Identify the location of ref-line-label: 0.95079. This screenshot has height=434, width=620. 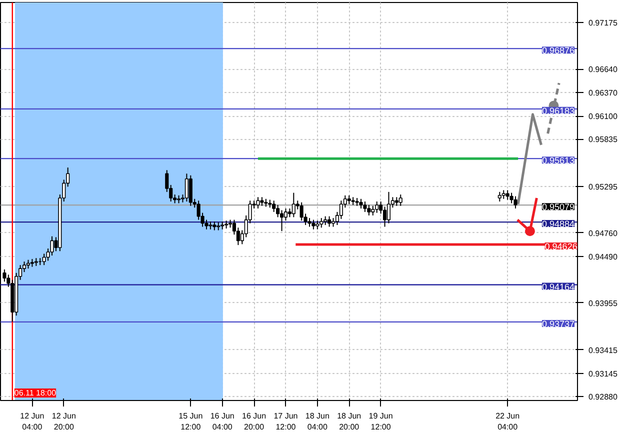
(558, 207).